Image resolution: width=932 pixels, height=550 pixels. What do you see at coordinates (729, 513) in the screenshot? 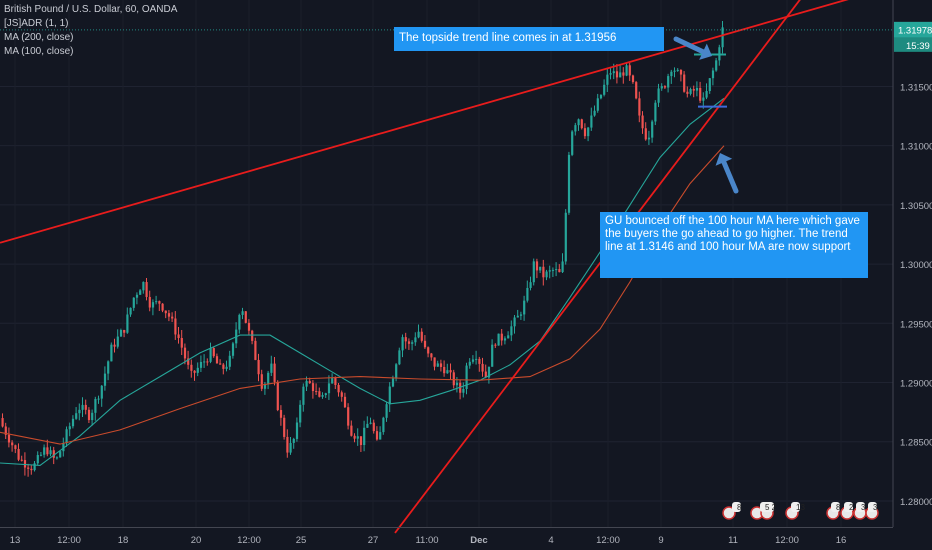
I see `flag-us-icon` at bounding box center [729, 513].